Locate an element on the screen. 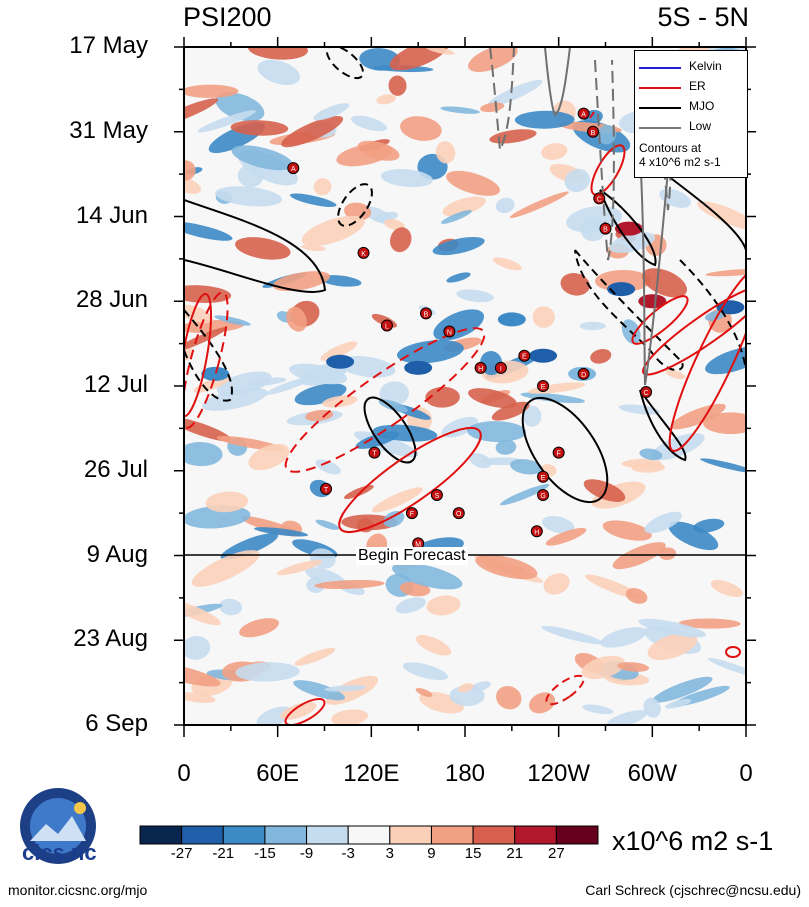 This screenshot has height=907, width=809. x-tick-label: 120E is located at coordinates (371, 773).